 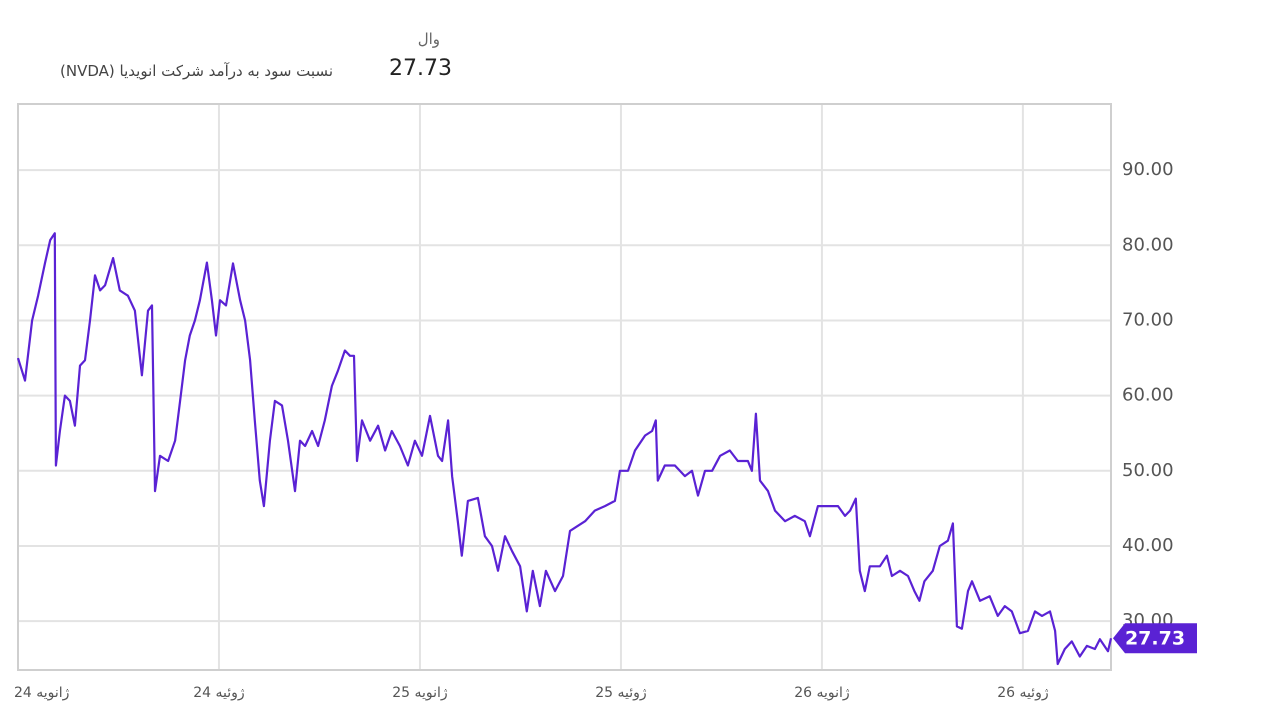 What do you see at coordinates (1148, 319) in the screenshot?
I see `y-tick-label: 70.00` at bounding box center [1148, 319].